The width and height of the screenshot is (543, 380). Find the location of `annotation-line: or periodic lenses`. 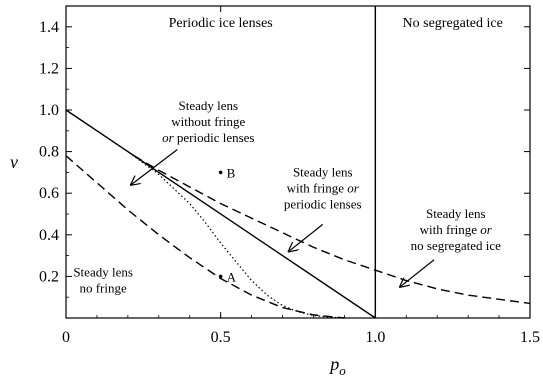

annotation-line: or periodic lenses is located at coordinates (208, 137).